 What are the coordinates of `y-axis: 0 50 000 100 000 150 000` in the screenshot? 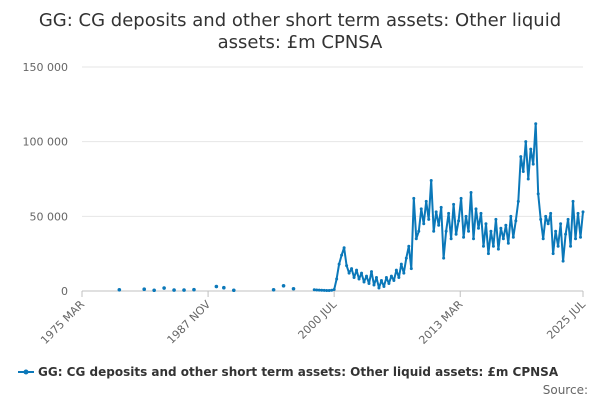 It's located at (46, 179).